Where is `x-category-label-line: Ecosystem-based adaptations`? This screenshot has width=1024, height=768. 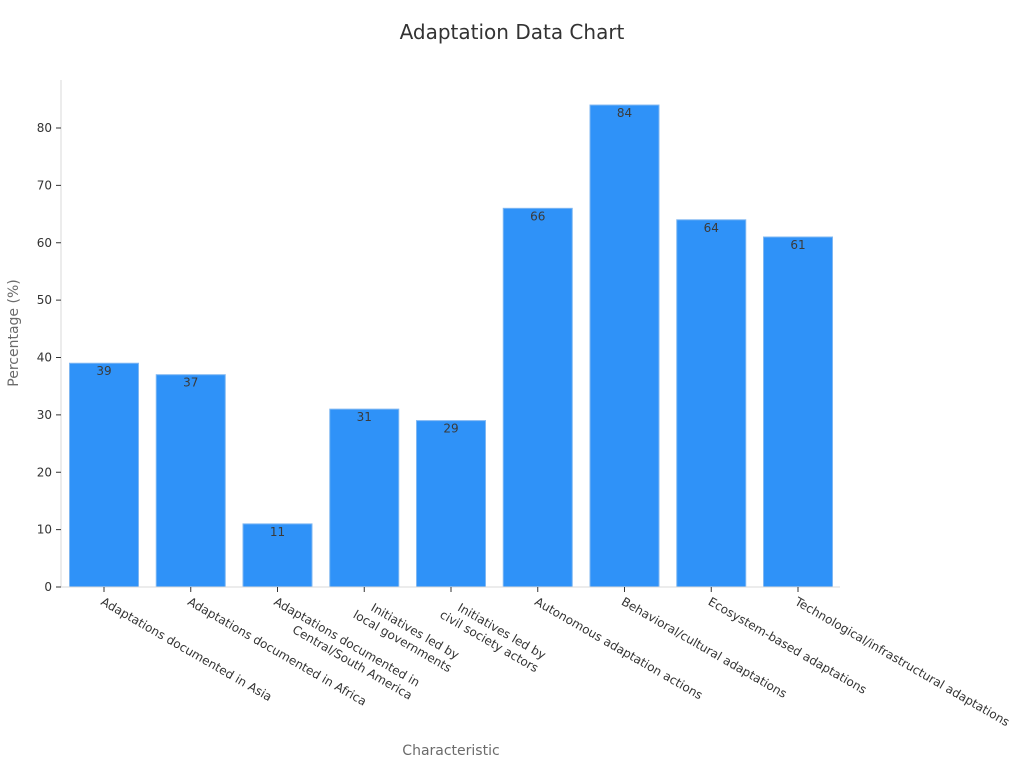 x-category-label-line: Ecosystem-based adaptations is located at coordinates (787, 645).